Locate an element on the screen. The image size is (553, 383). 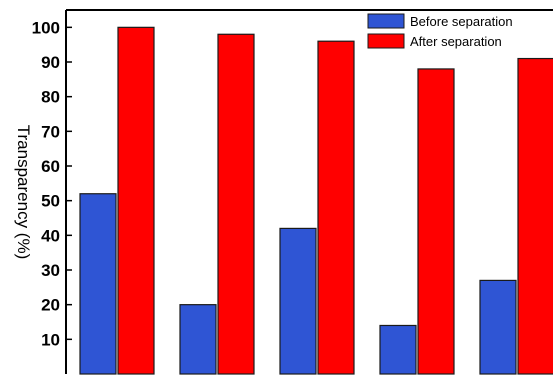
y-tick-label-50: 50 is located at coordinates (50, 201).